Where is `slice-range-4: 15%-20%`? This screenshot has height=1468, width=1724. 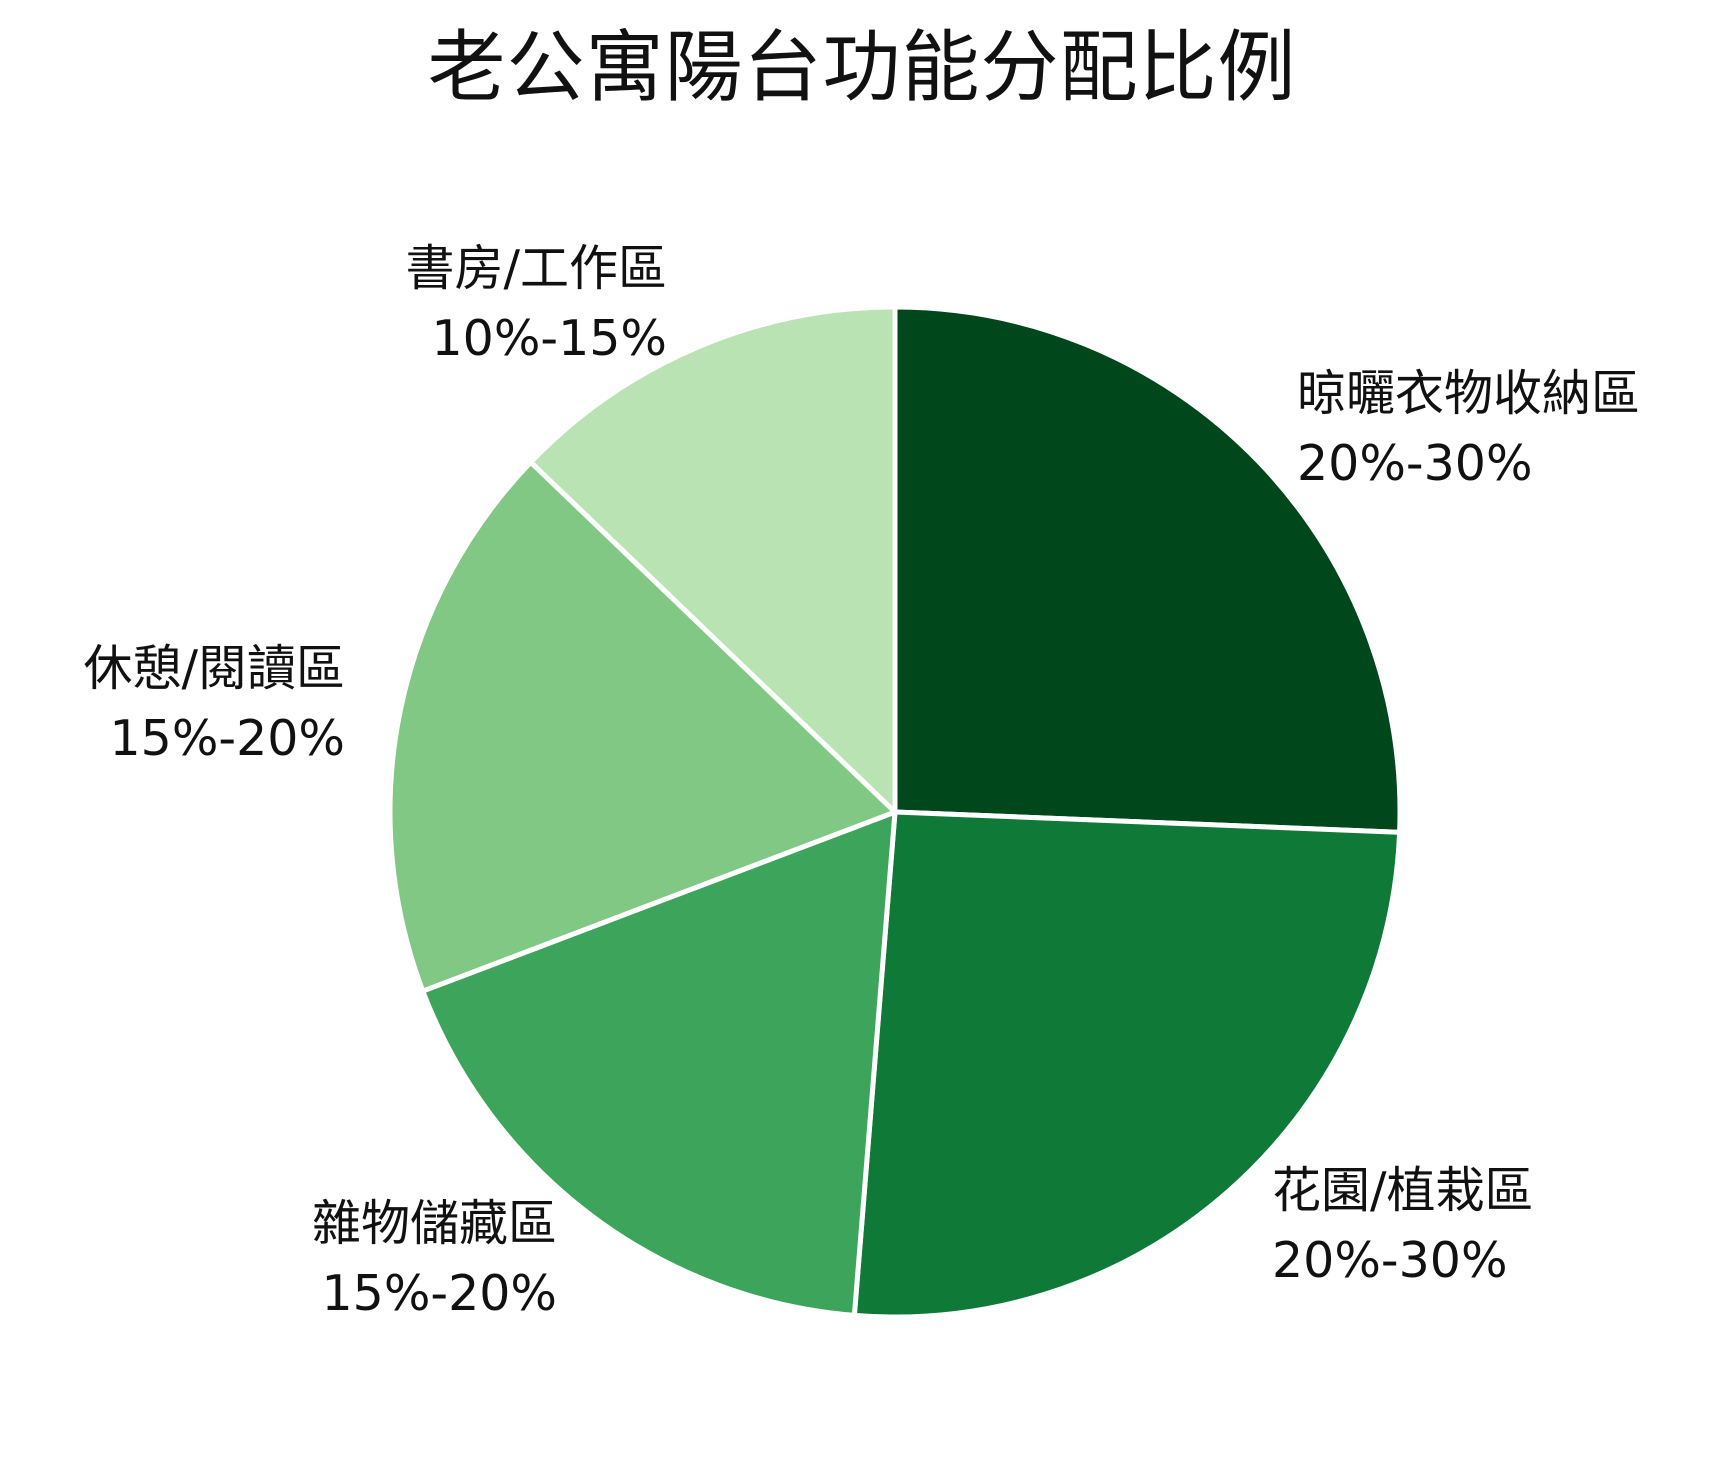 slice-range-4: 15%-20% is located at coordinates (227, 738).